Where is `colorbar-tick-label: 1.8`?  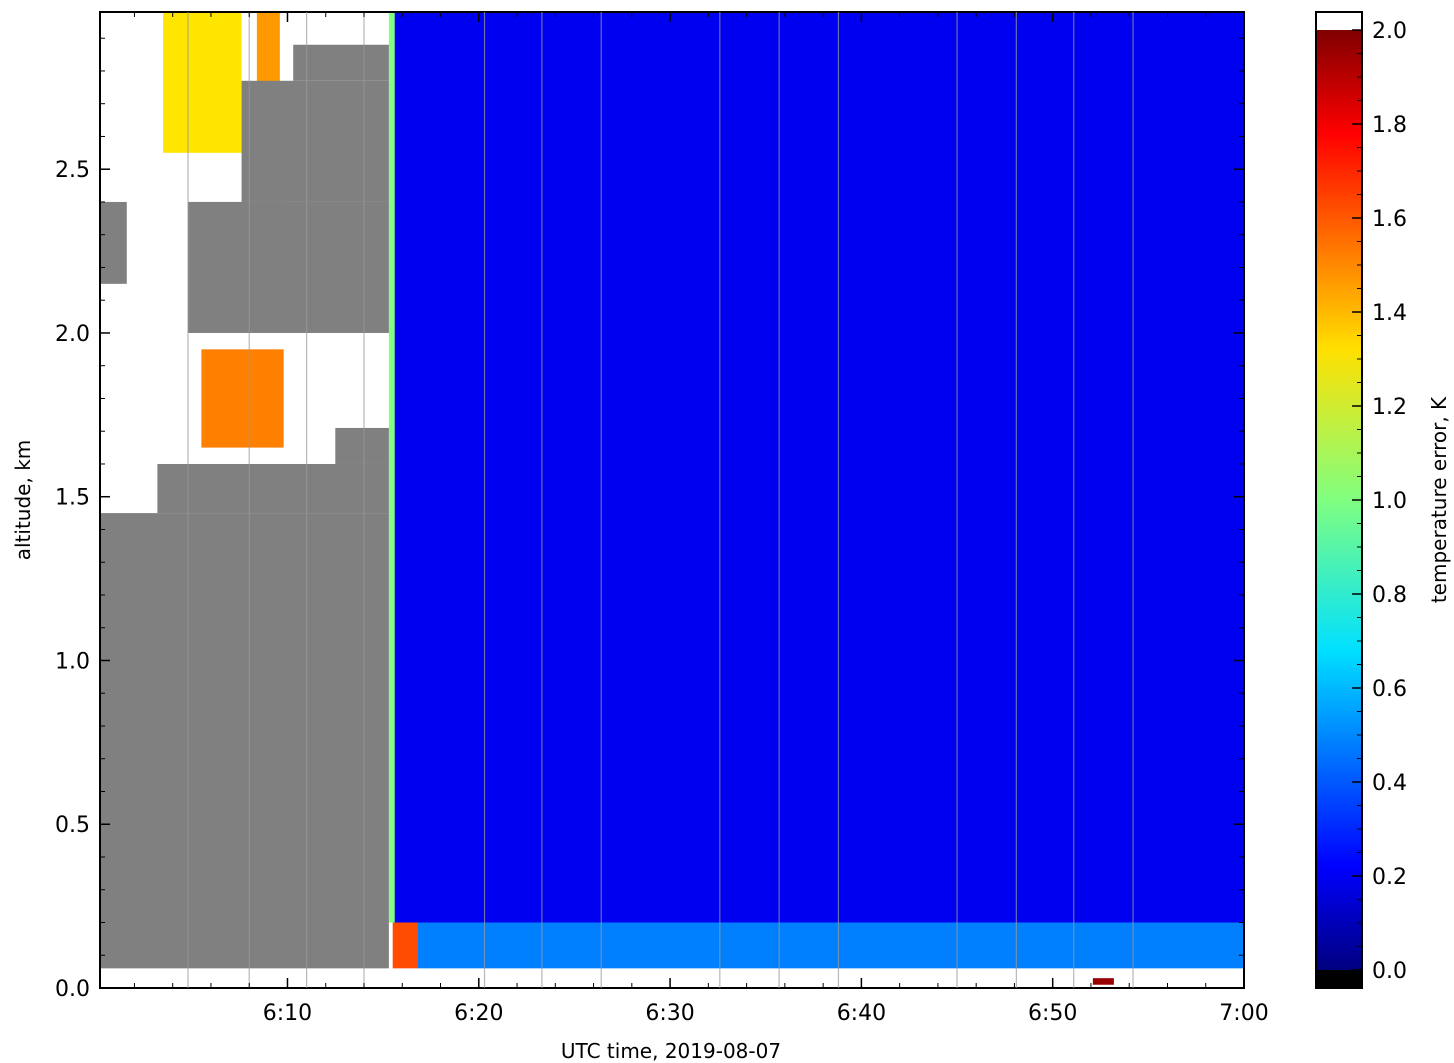
colorbar-tick-label: 1.8 is located at coordinates (1389, 125).